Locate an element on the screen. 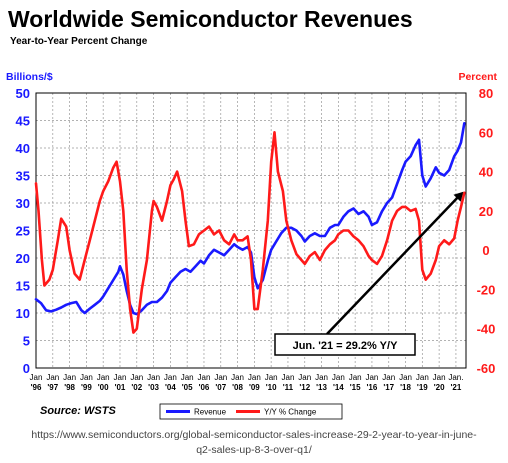 The image size is (508, 463). chart-subtitle: Year-to-Year Percent Change is located at coordinates (79, 41).